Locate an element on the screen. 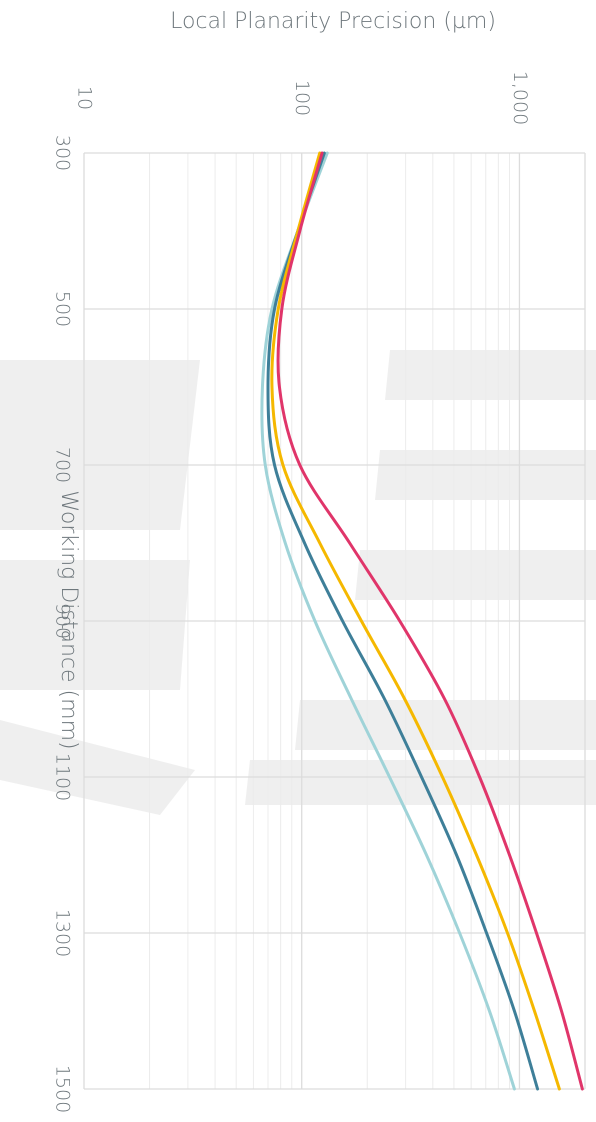  x-tick-label: 500 is located at coordinates (63, 309).